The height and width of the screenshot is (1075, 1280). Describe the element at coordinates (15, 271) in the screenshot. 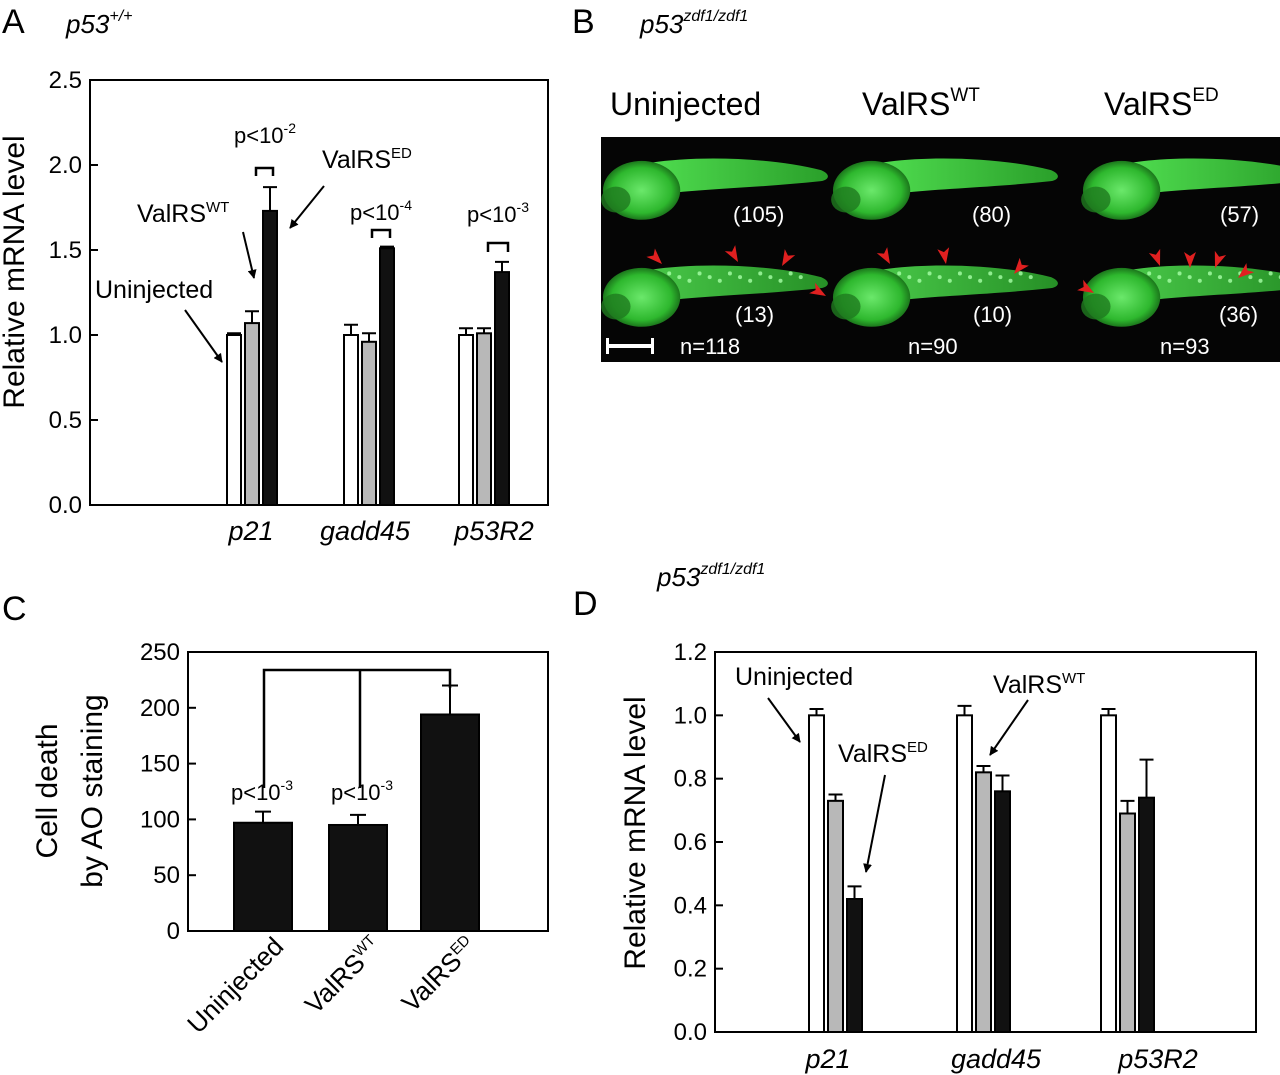

I see `panel-a-y-axis-label: Relative mRNA level` at that location.